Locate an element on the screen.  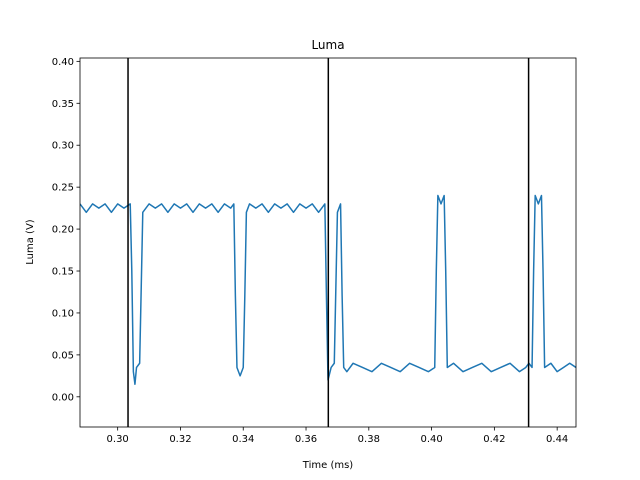
x-tick-label: 0.42 is located at coordinates (494, 439).